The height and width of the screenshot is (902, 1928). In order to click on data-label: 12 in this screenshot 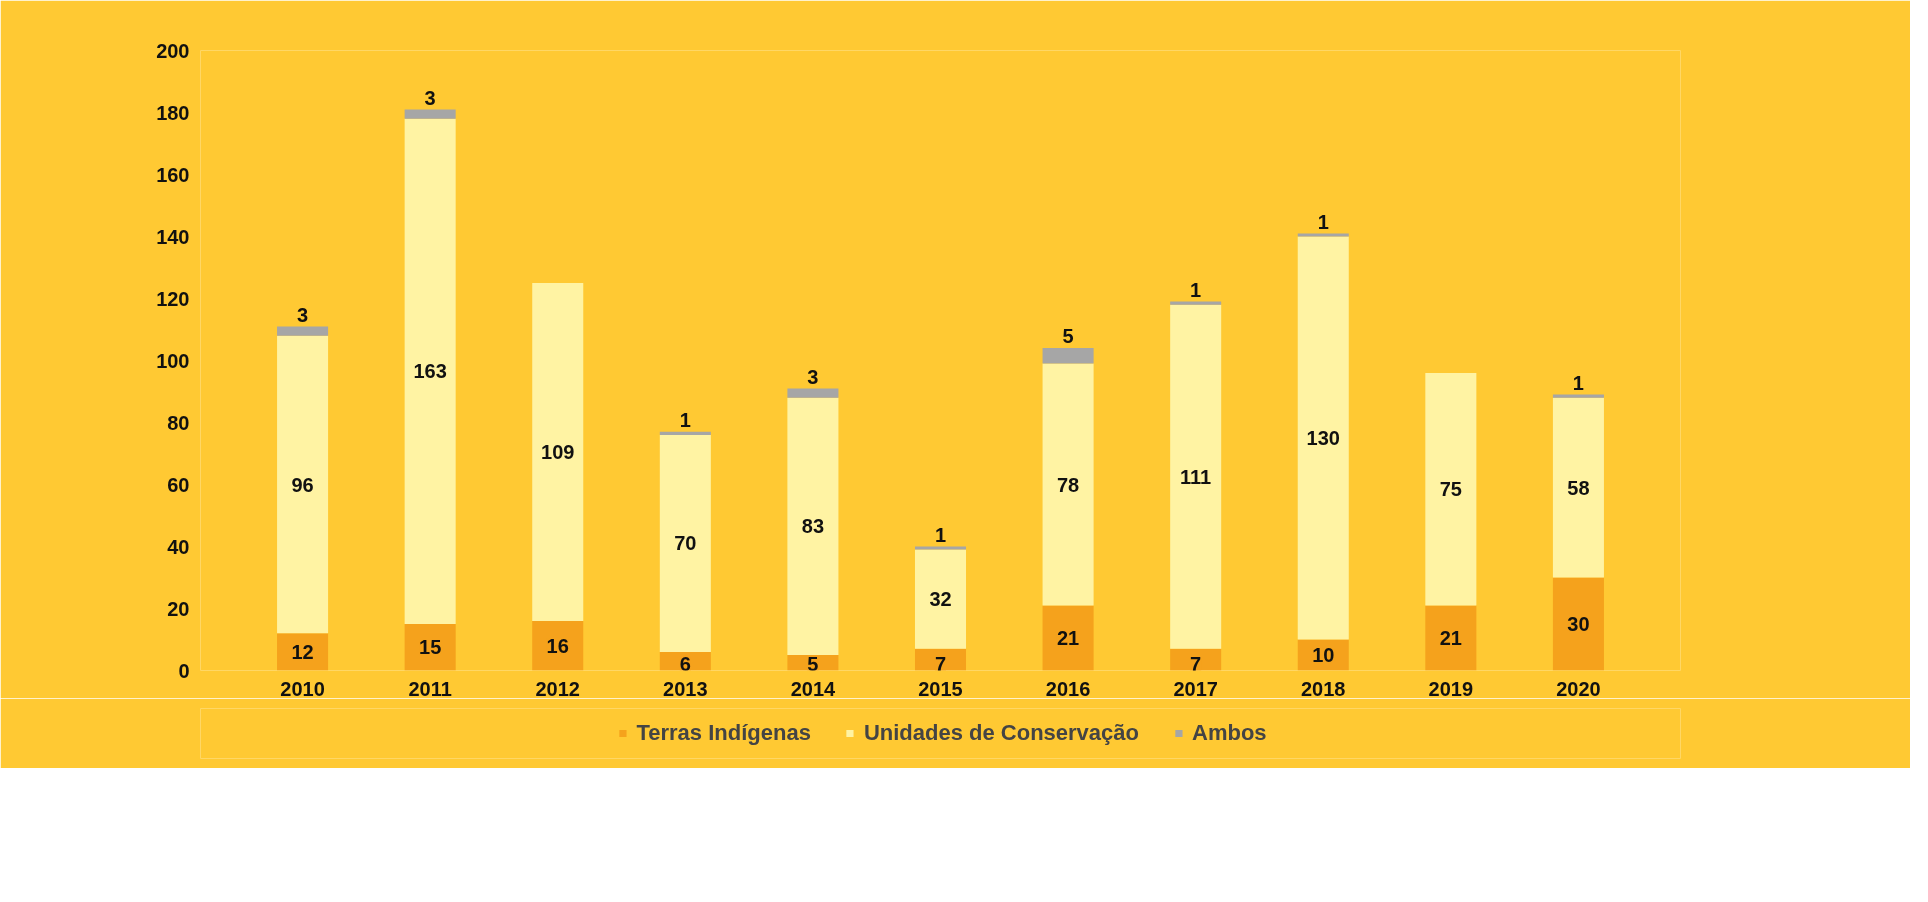, I will do `click(302, 651)`.